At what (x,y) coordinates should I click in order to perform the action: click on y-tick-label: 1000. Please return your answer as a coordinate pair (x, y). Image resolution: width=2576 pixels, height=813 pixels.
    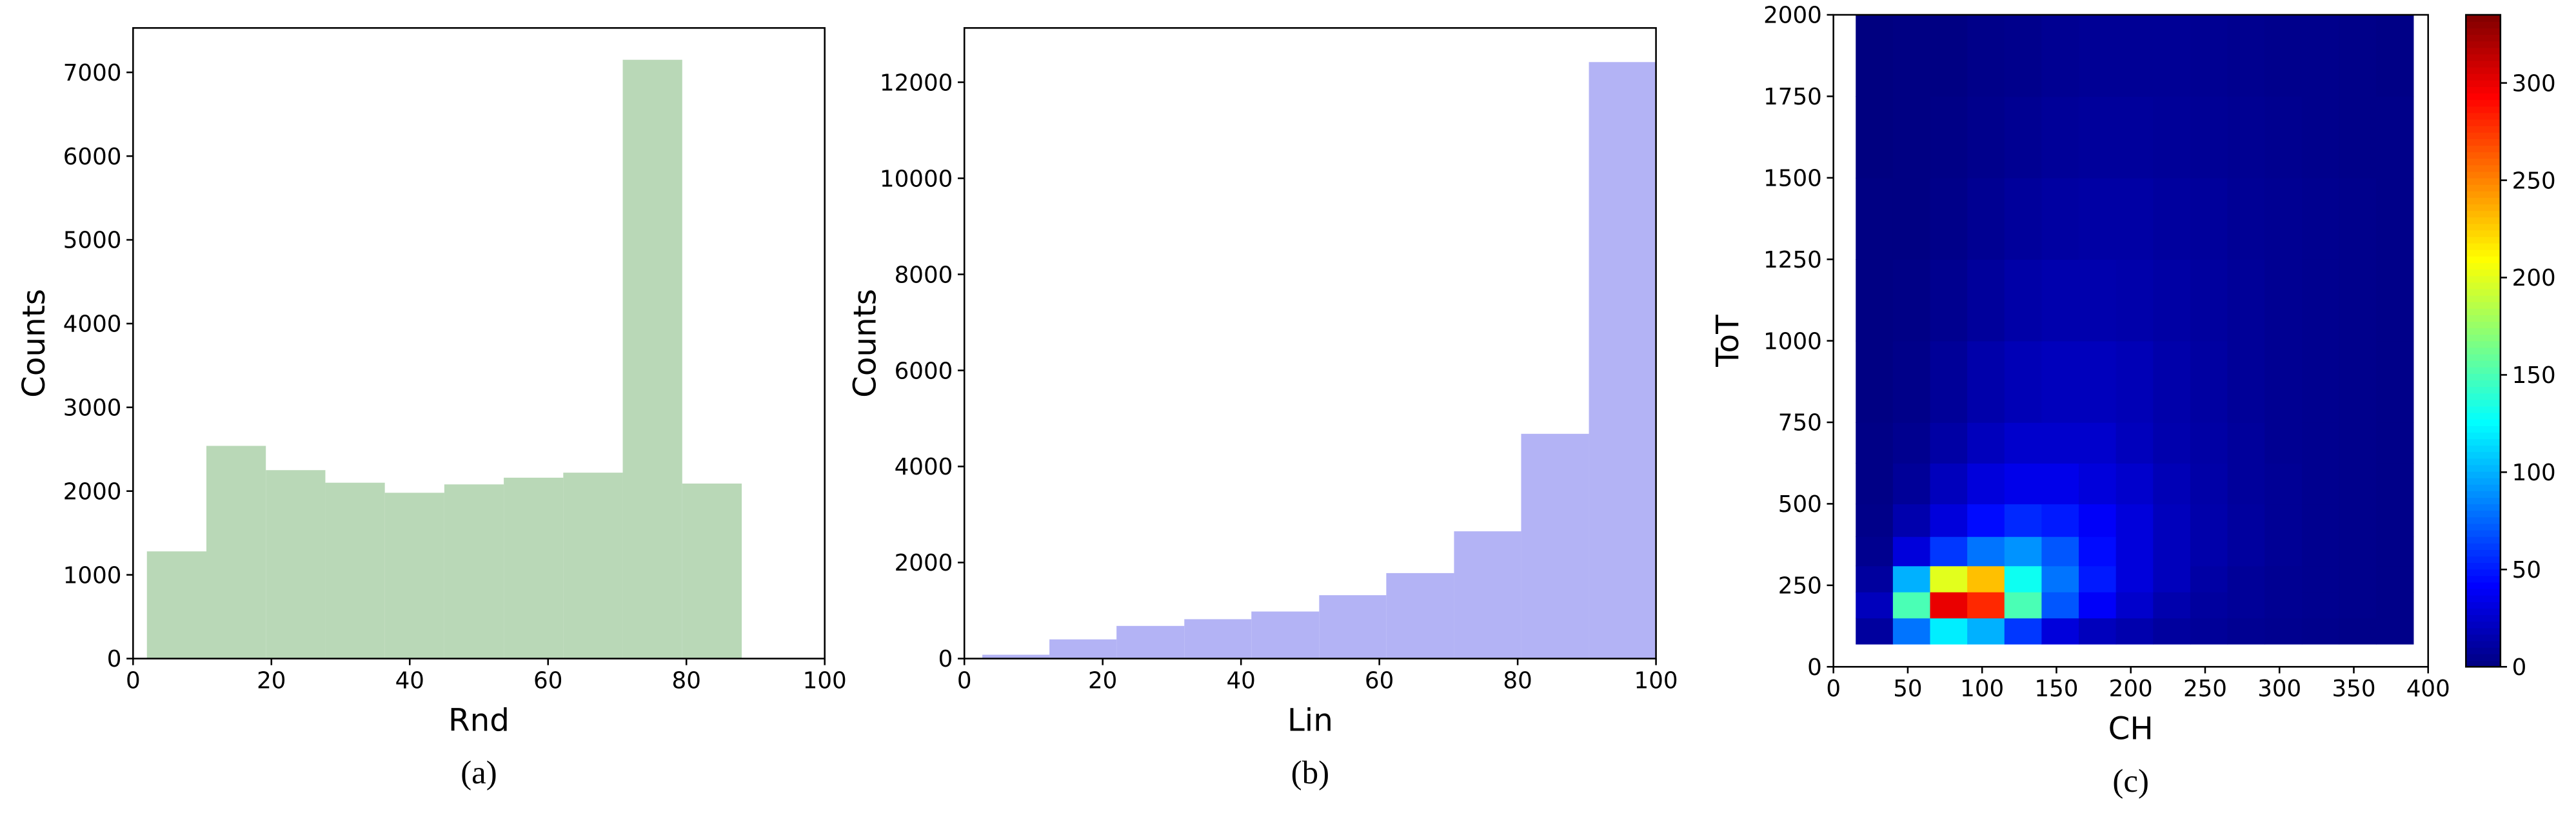
    Looking at the image, I should click on (92, 576).